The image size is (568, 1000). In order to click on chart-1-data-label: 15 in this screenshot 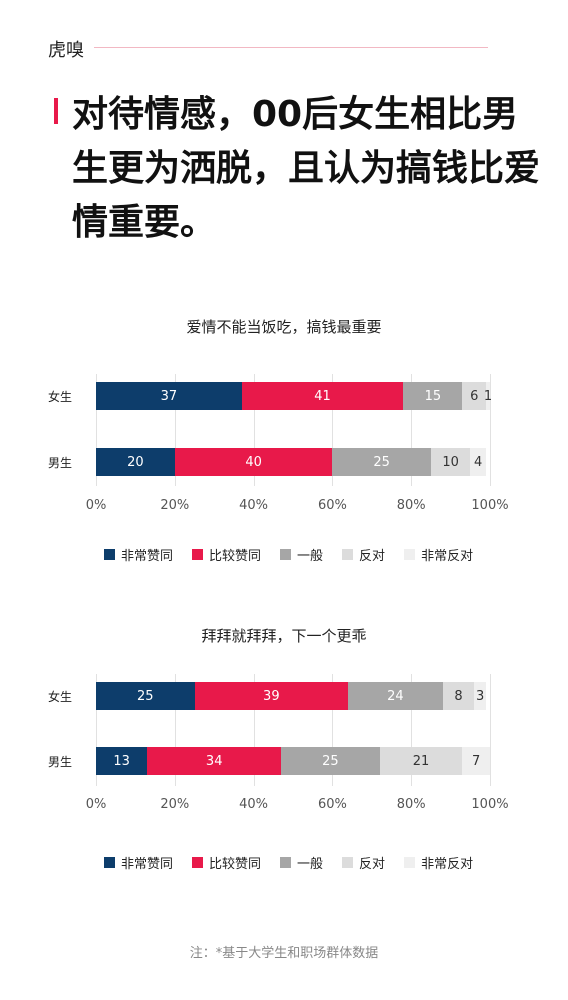, I will do `click(433, 396)`.